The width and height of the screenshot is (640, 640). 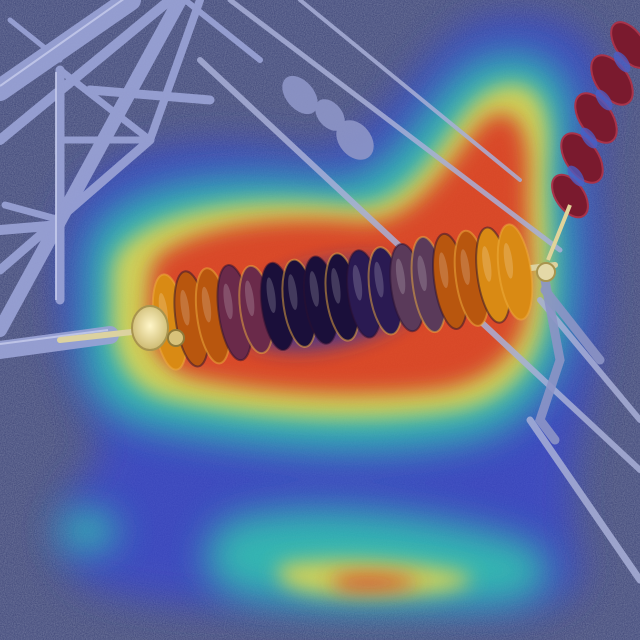 What do you see at coordinates (515, 272) in the screenshot?
I see `insulator-disc` at bounding box center [515, 272].